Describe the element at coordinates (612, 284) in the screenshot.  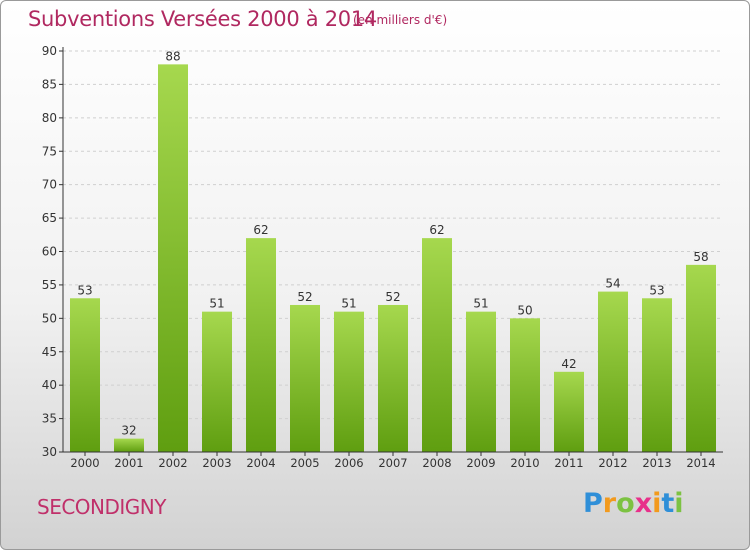
I see `data-label: 54` at that location.